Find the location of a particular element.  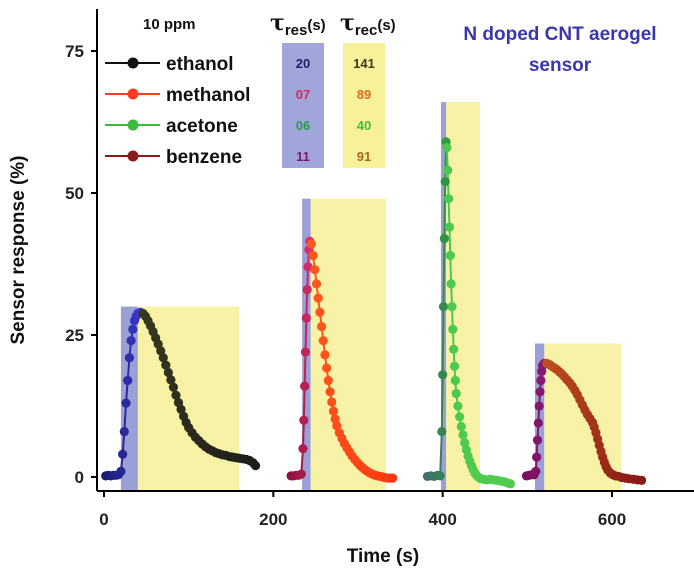

tau-res-value-ethanol: 20 is located at coordinates (303, 63).